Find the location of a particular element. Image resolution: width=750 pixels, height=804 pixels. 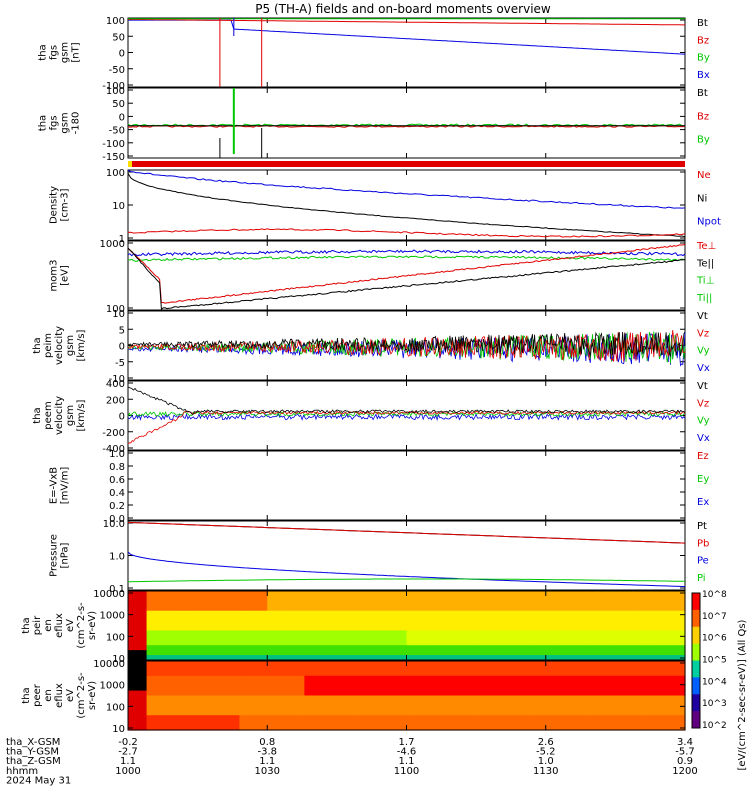

ytick-label: 1.0 is located at coordinates (117, 454).